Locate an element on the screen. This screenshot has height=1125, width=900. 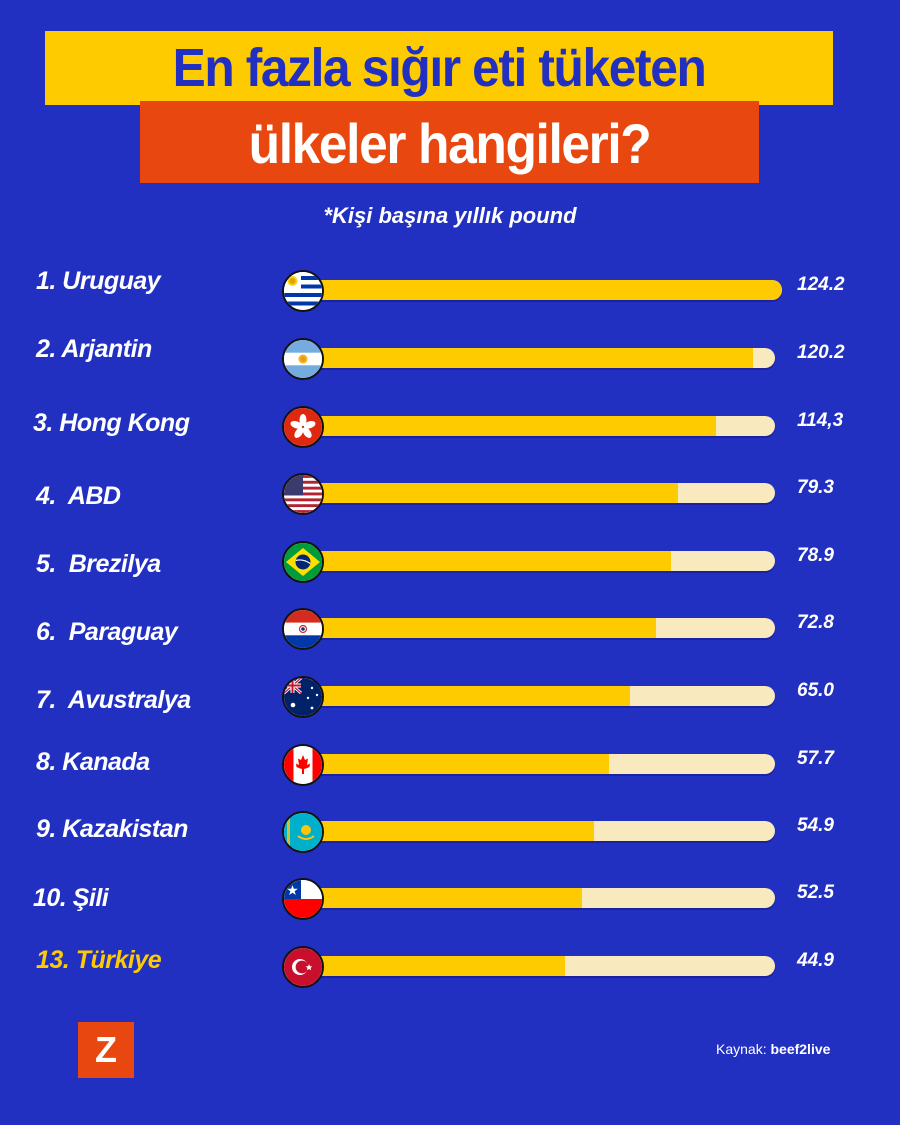
row-value: 54.9 is located at coordinates (815, 825).